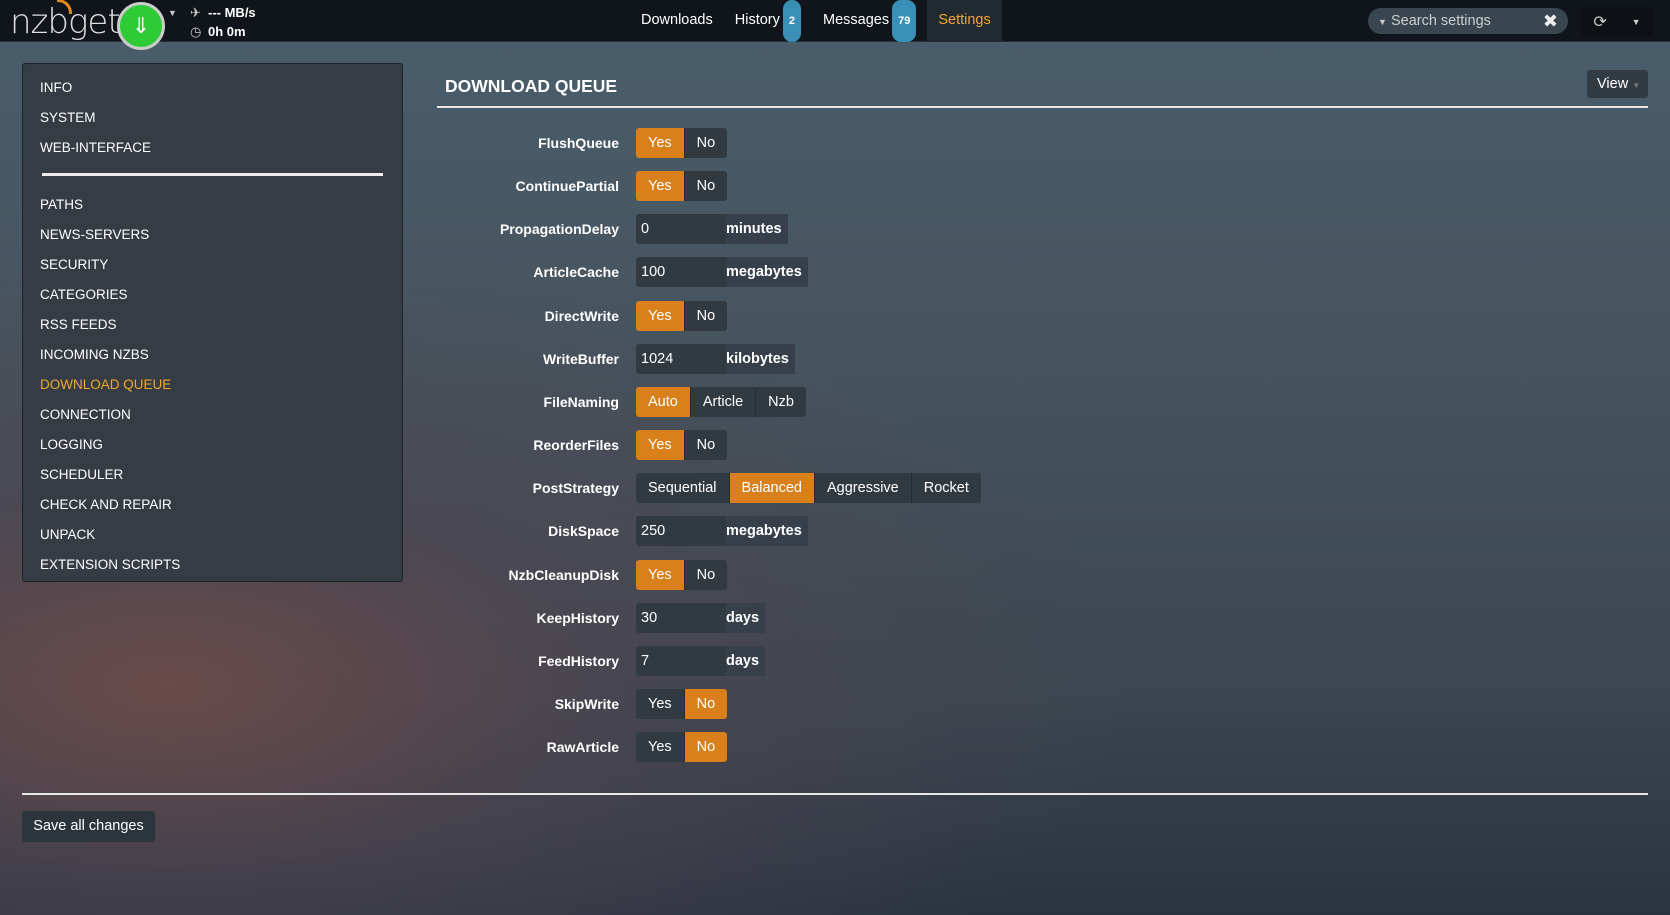 This screenshot has height=915, width=1670. What do you see at coordinates (581, 358) in the screenshot?
I see `setting-label: WriteBuffer` at bounding box center [581, 358].